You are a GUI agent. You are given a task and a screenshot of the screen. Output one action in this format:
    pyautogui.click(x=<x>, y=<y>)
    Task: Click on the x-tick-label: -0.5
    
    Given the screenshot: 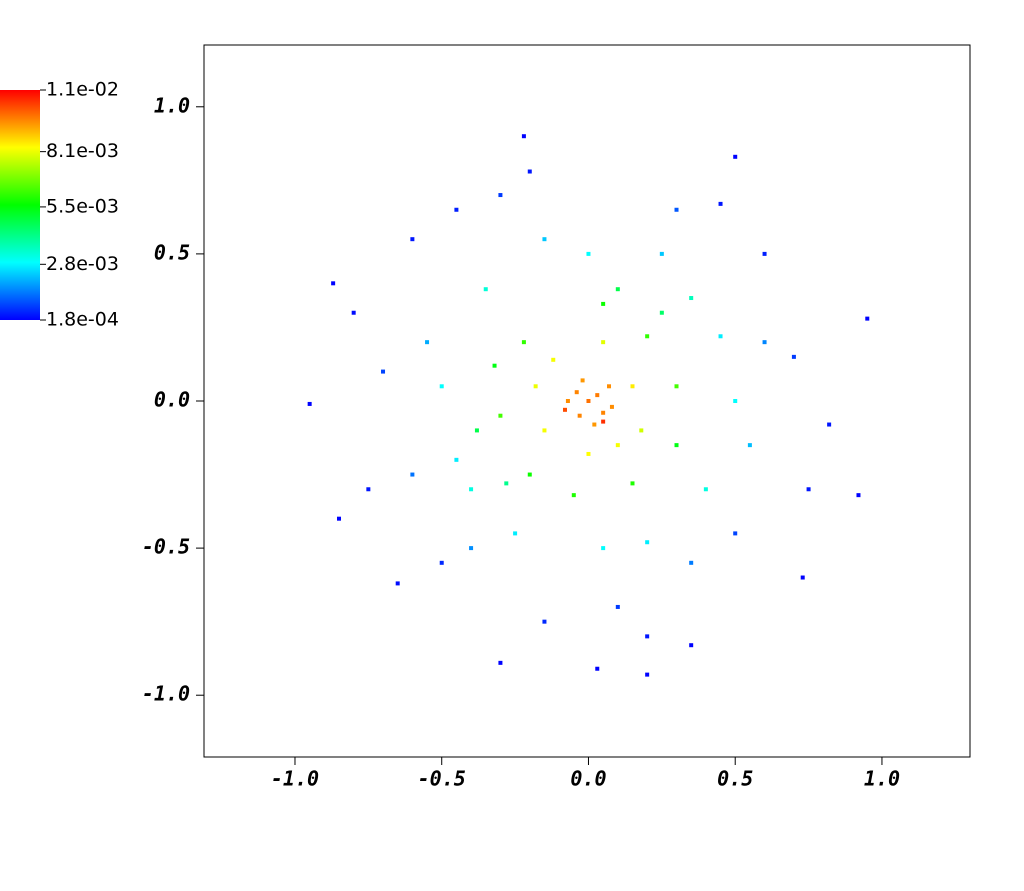 What is the action you would take?
    pyautogui.click(x=442, y=779)
    